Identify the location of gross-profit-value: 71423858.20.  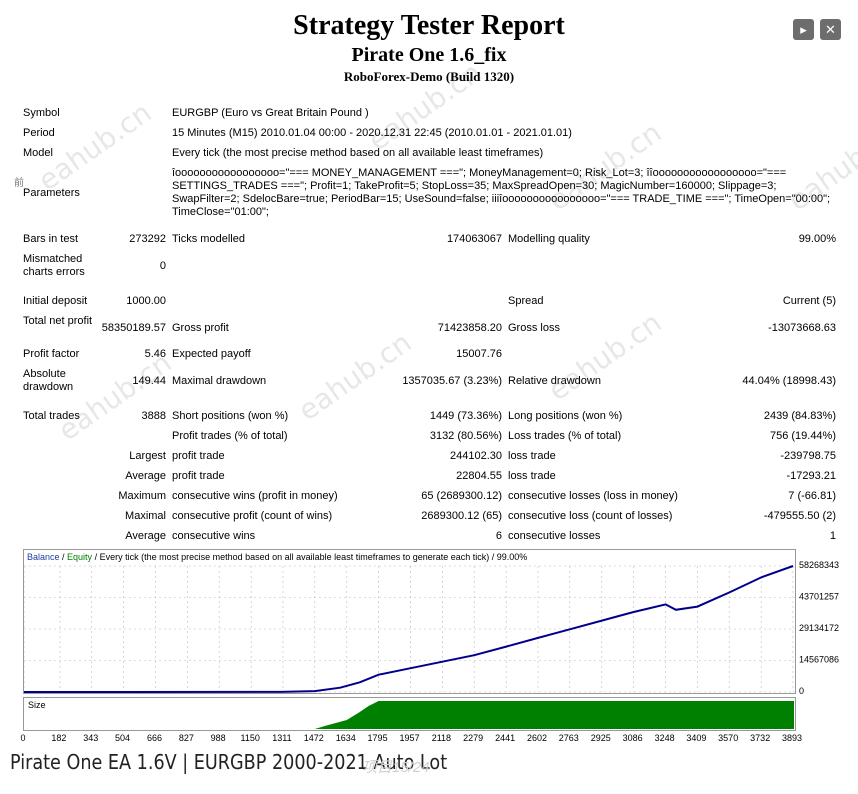
(469, 328).